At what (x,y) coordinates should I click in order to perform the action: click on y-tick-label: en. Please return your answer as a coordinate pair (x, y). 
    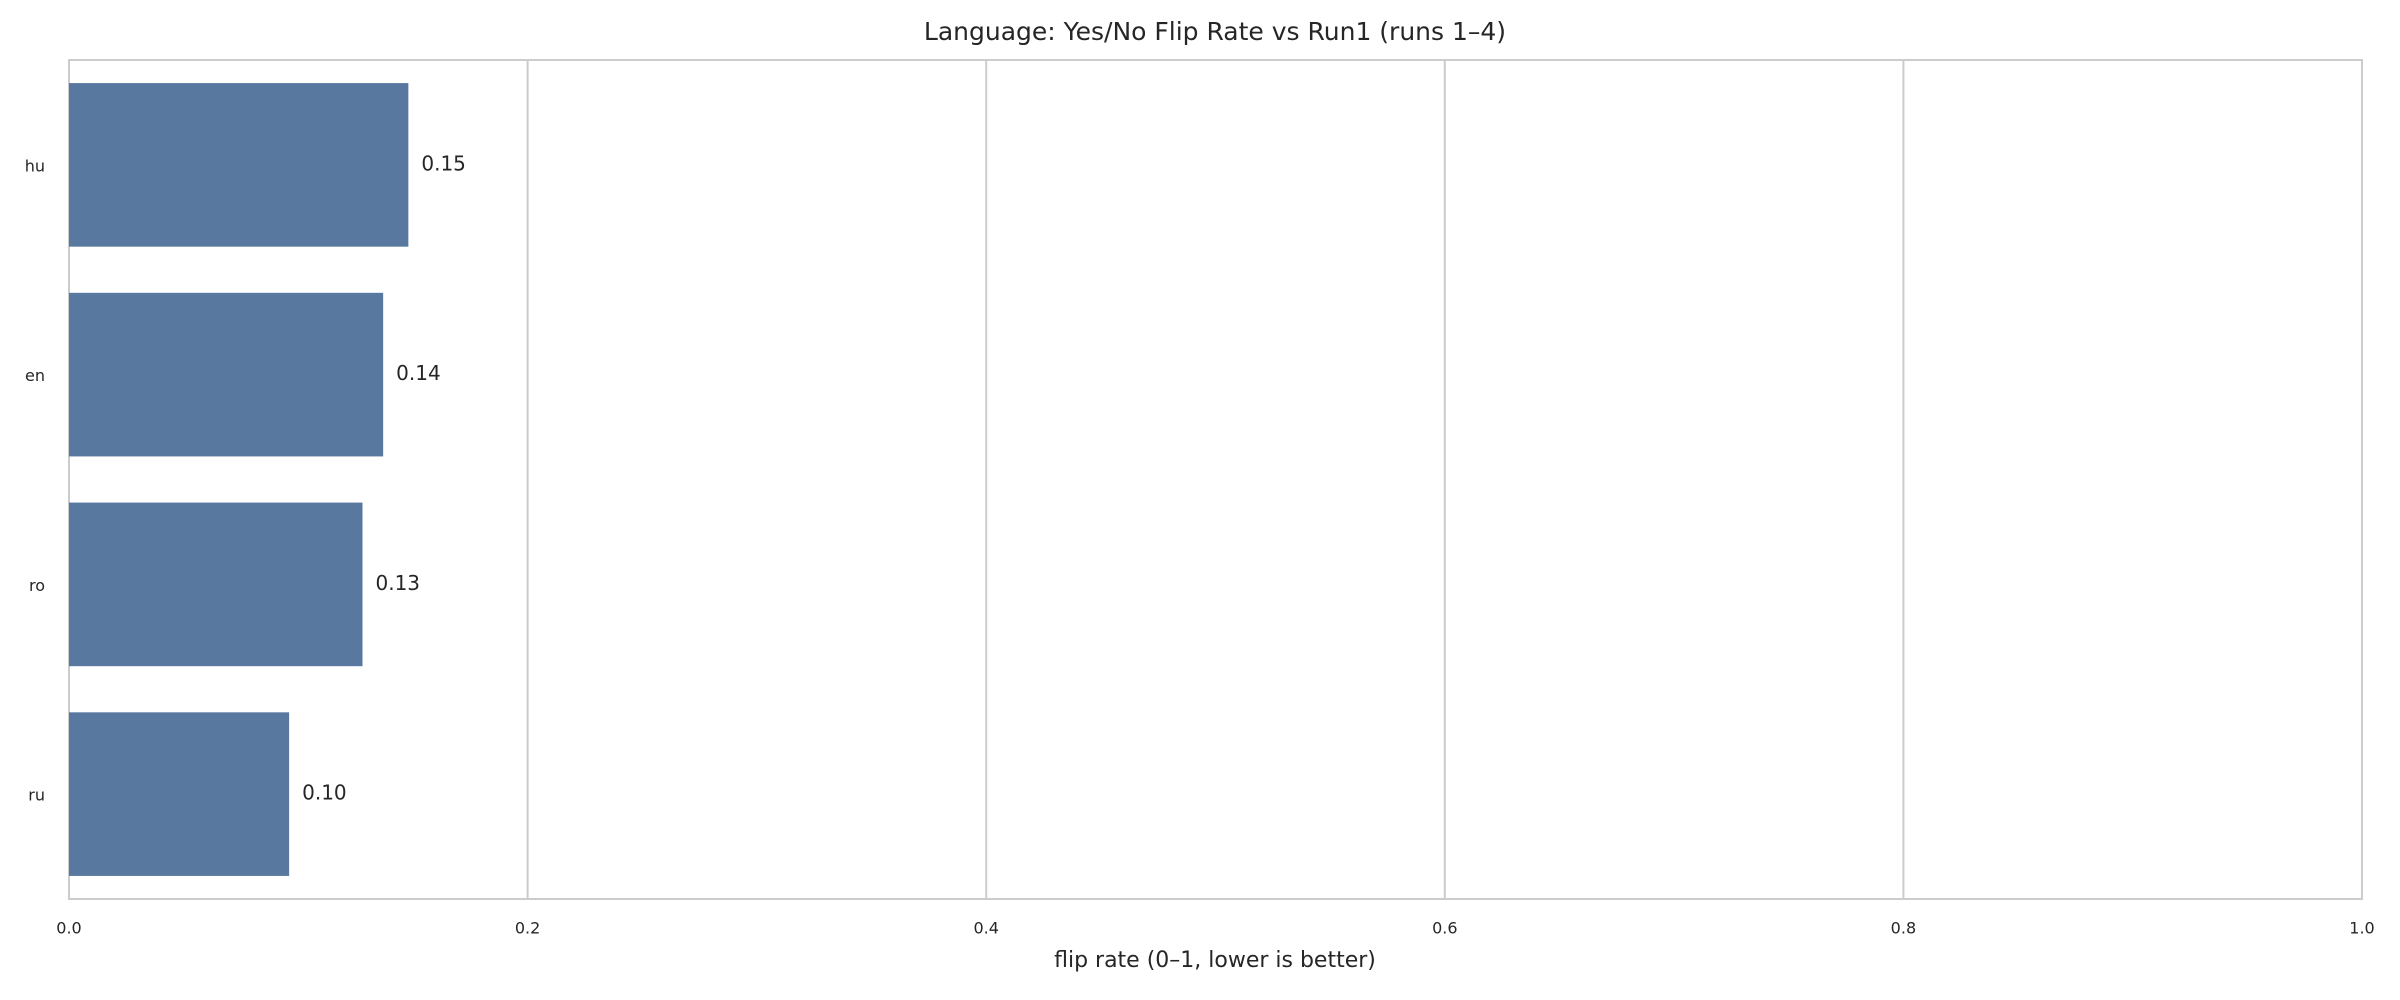
    Looking at the image, I should click on (35, 375).